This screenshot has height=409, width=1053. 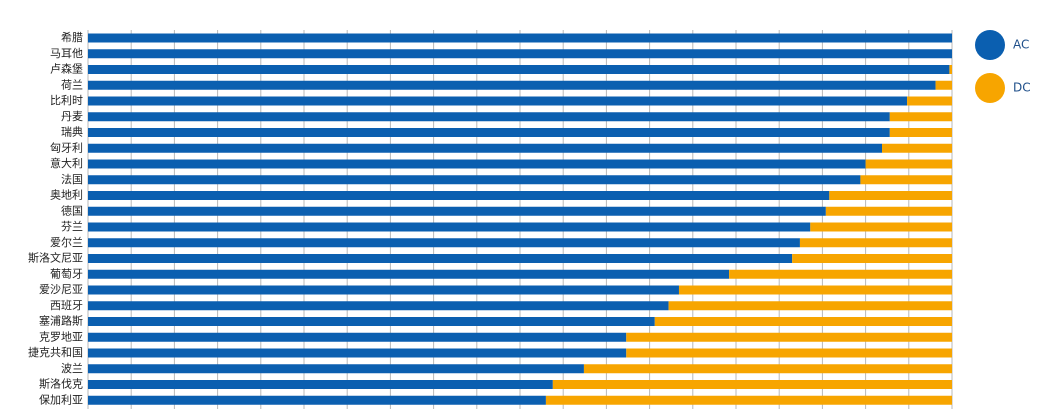 I want to click on y-tick-label: 葡萄牙, so click(x=66, y=273).